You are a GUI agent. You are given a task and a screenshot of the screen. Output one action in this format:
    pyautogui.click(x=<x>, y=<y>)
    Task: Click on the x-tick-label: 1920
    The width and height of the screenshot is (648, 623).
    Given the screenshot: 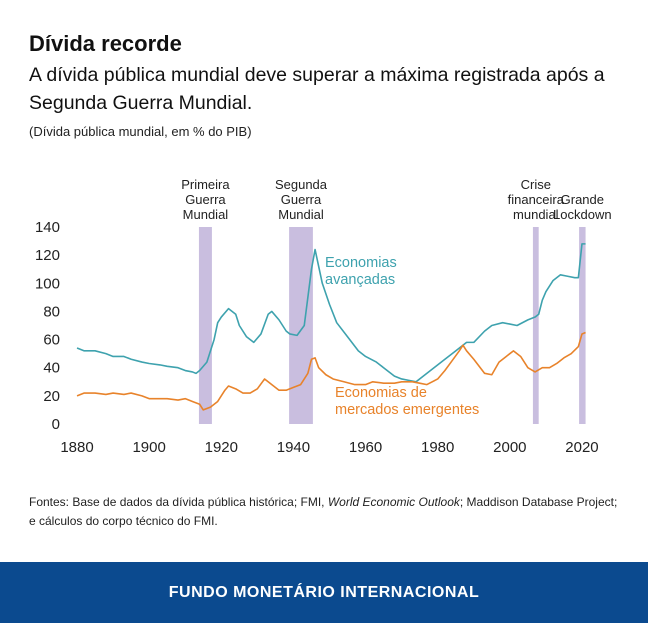 What is the action you would take?
    pyautogui.click(x=221, y=447)
    